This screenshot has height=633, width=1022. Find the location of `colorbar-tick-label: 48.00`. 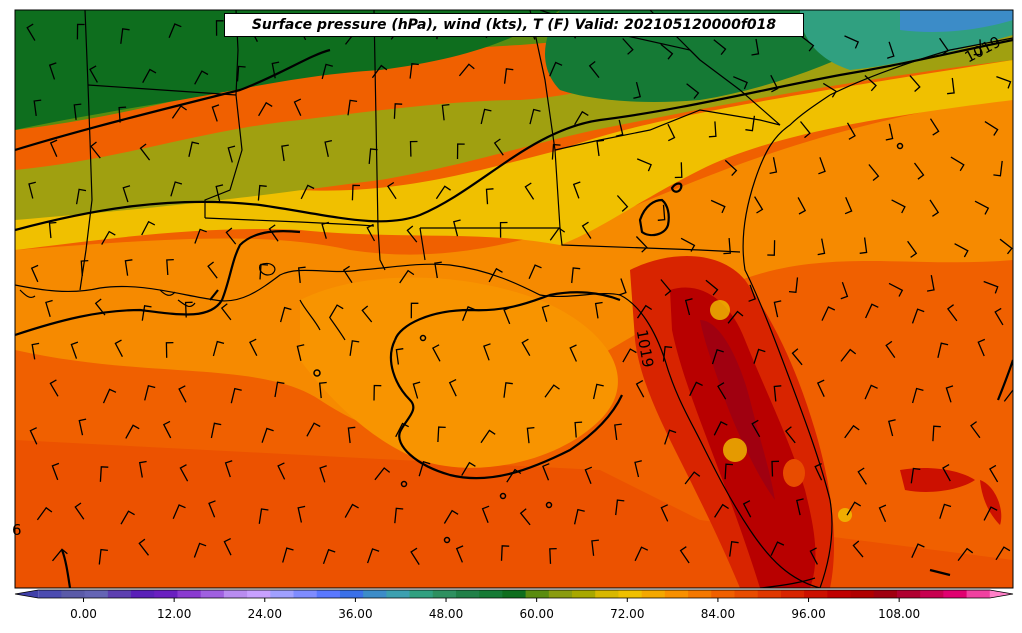

colorbar-tick-label: 48.00 is located at coordinates (446, 614).